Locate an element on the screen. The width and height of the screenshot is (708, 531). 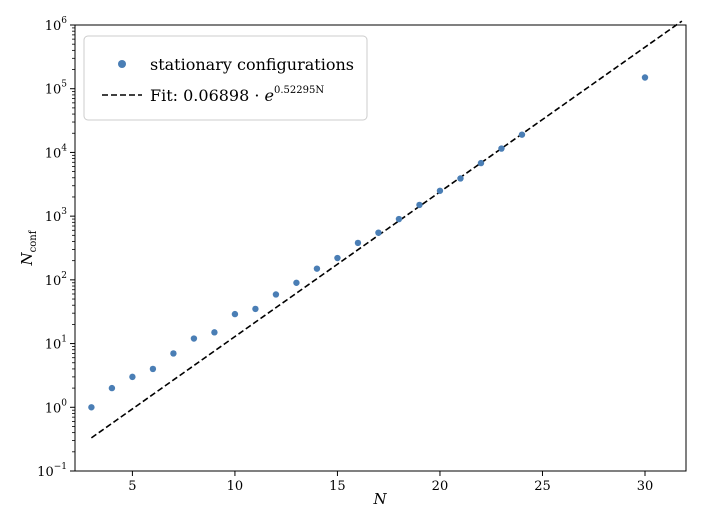
x-axis-label: N is located at coordinates (379, 499).